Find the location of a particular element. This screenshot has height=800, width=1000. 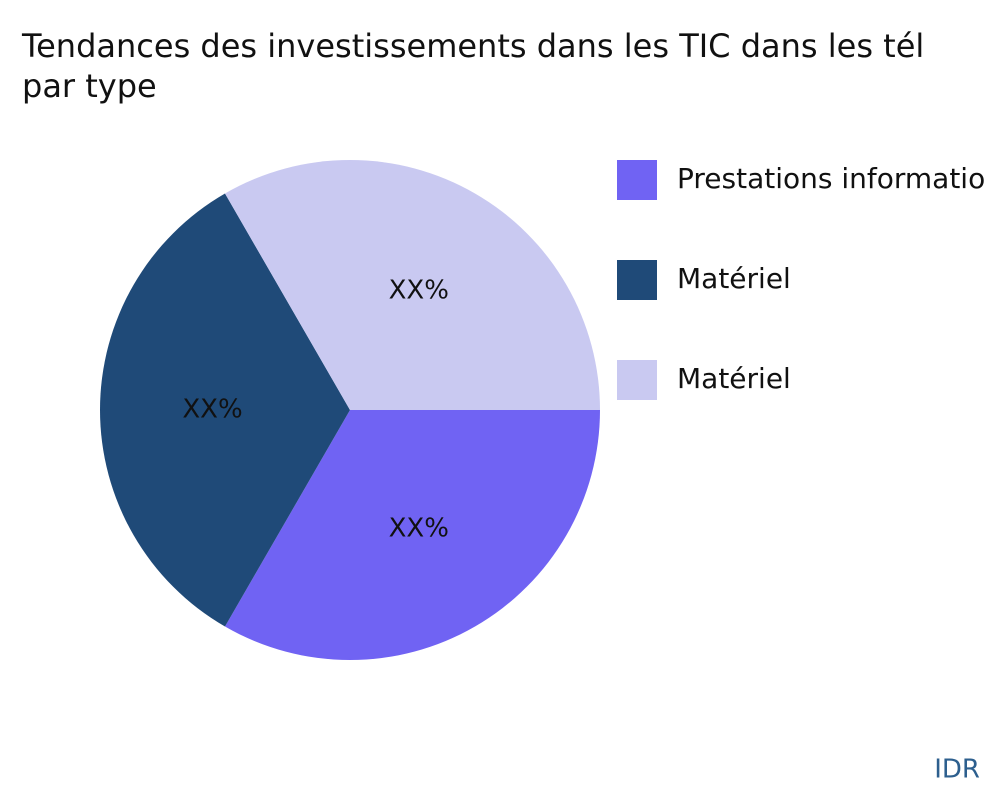

chart-title: par type is located at coordinates (89, 86).